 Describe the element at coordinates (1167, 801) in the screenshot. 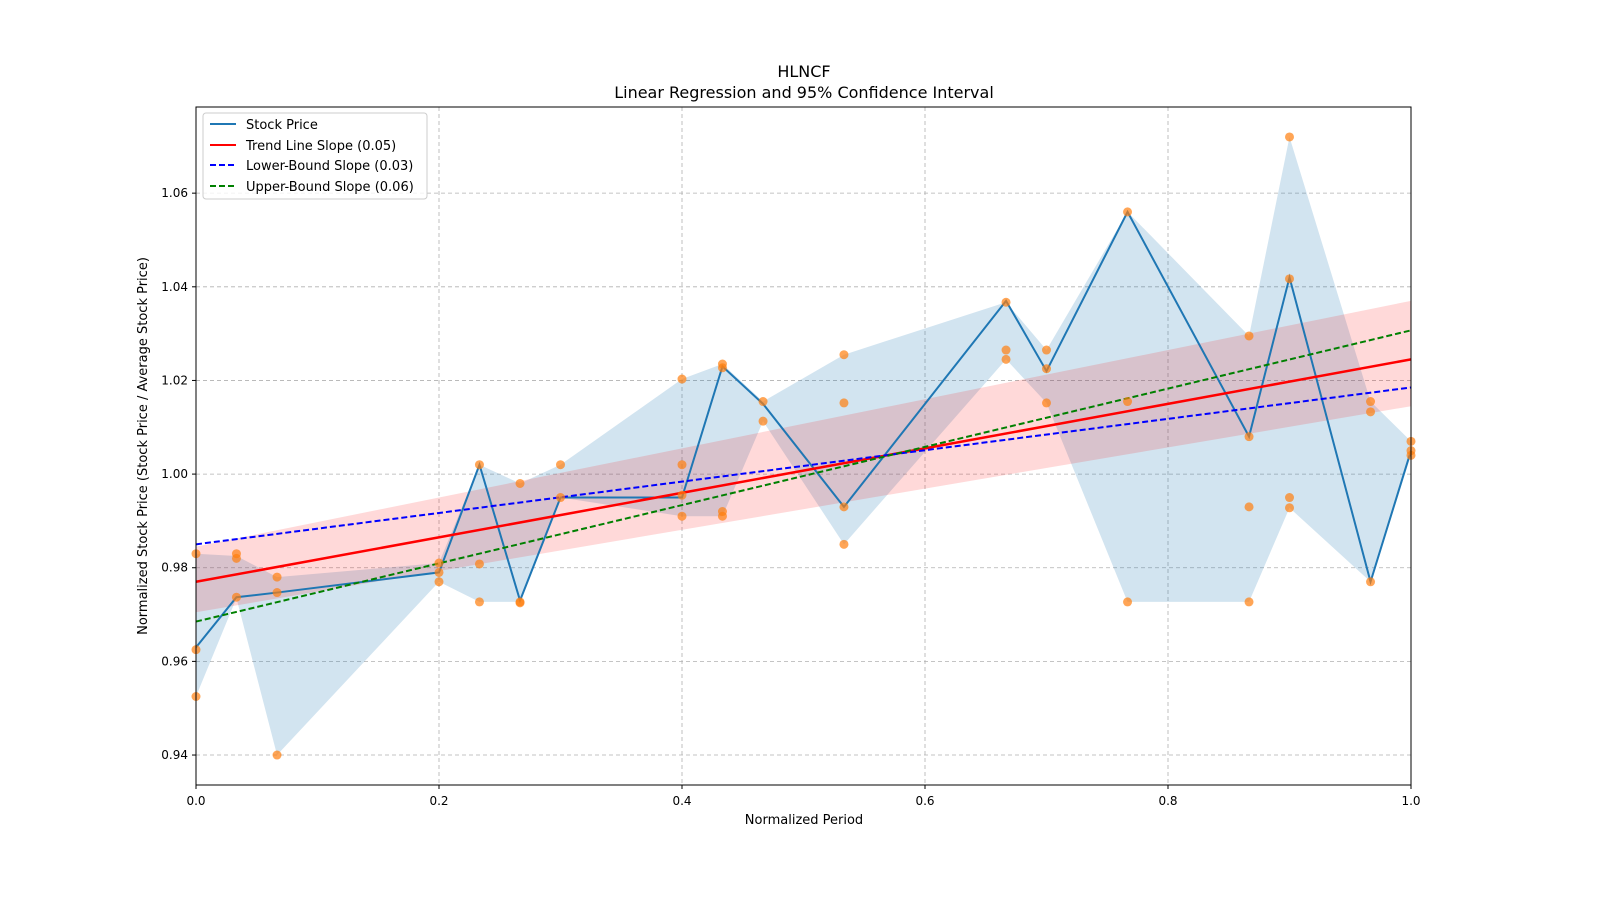

I see `x-tick-label: 0.8` at that location.